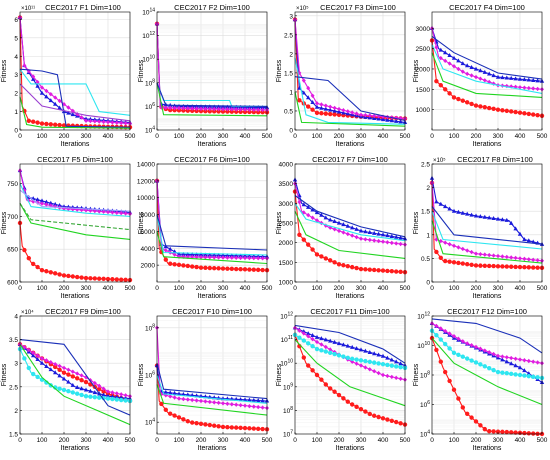 This screenshot has width=550, height=460. Describe the element at coordinates (287, 339) in the screenshot. I see `y-tick-label: 10¹¹` at that location.